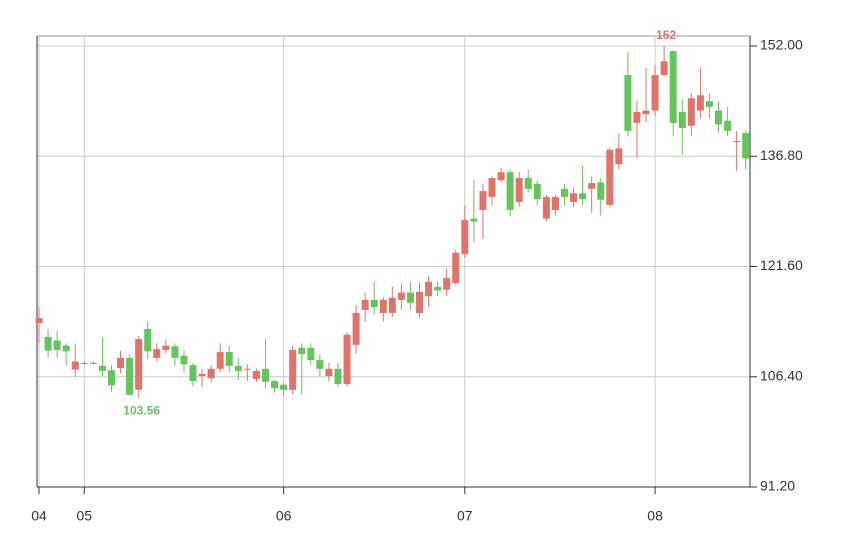 The image size is (846, 540). What do you see at coordinates (141, 411) in the screenshot?
I see `extreme-label: 103.56` at bounding box center [141, 411].